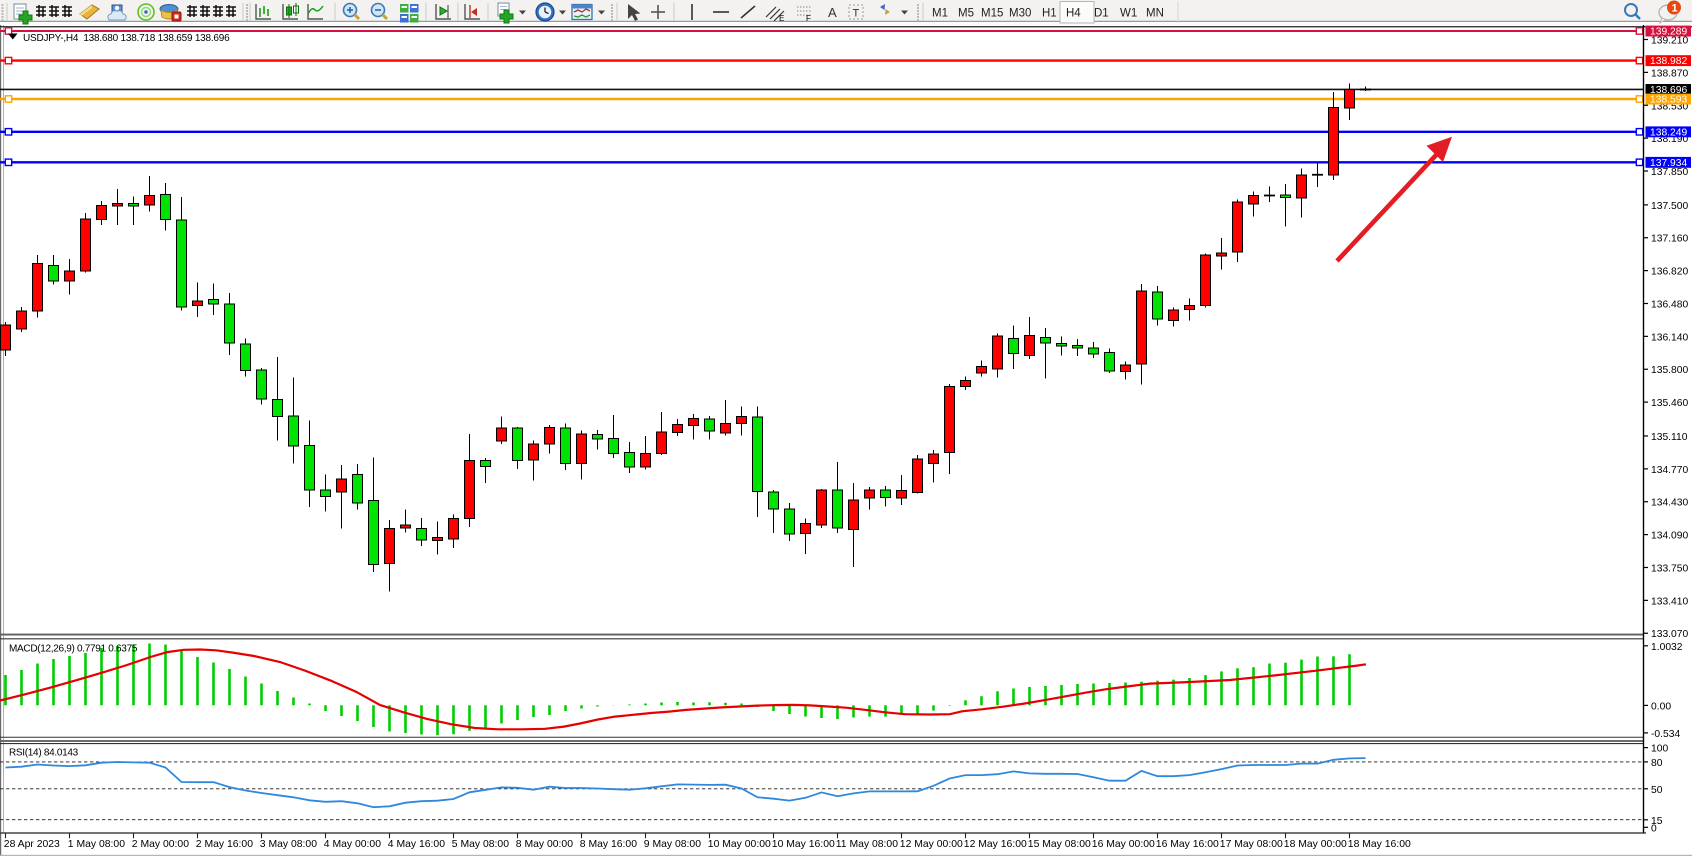 The image size is (1692, 856). Describe the element at coordinates (1668, 61) in the screenshot. I see `svg-text: 138.982` at that location.